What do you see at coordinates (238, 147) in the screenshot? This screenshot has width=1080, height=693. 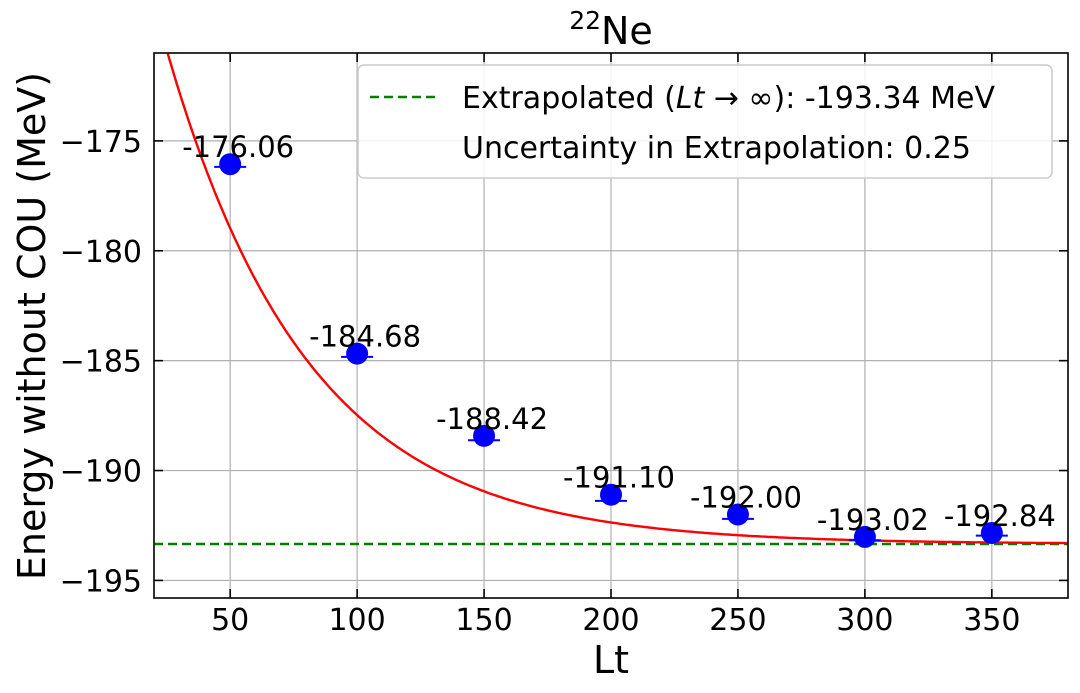 I see `data-label: -176.06` at bounding box center [238, 147].